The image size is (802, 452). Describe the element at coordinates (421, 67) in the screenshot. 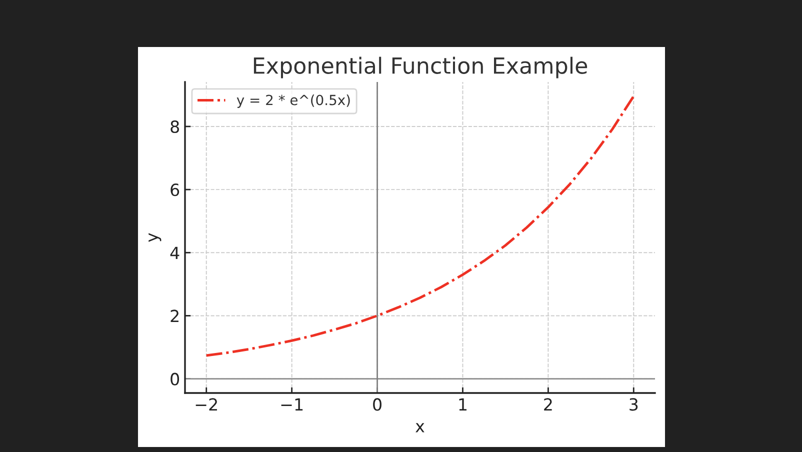

I see `chart-title: Exponential Function Example` at that location.